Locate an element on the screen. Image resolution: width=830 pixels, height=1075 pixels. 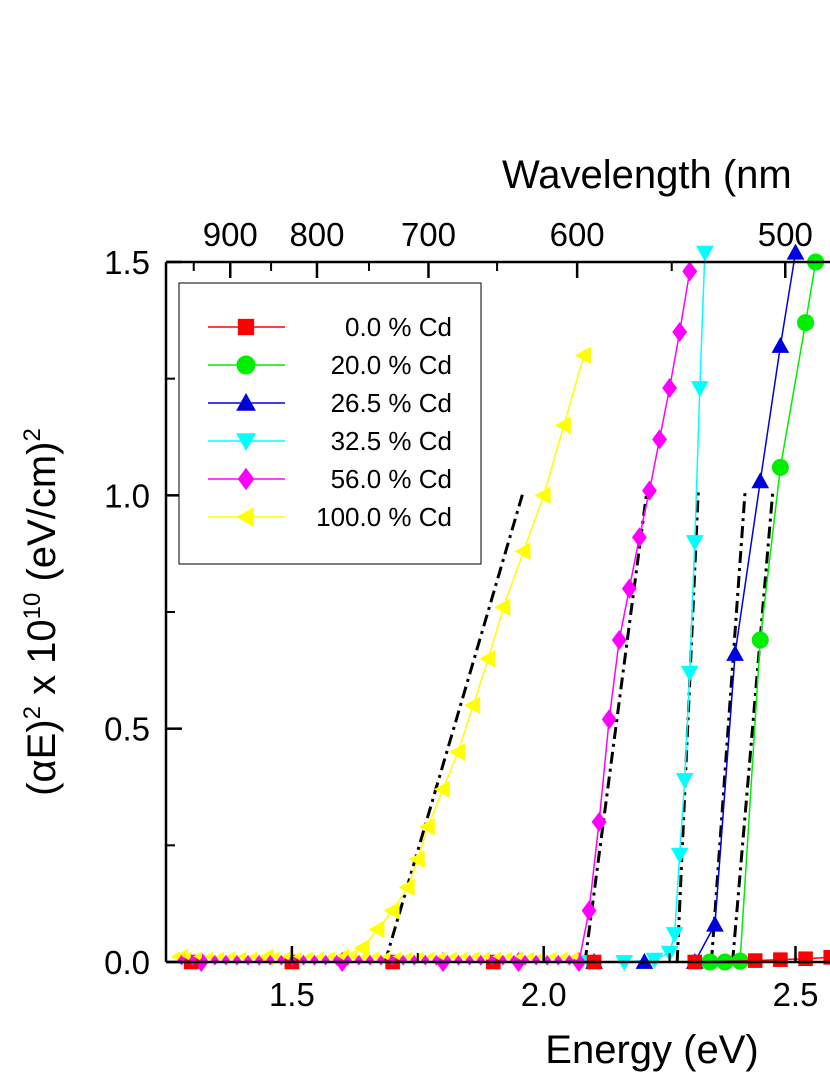
legend-entry: 100.0 % Cd is located at coordinates (330, 517).